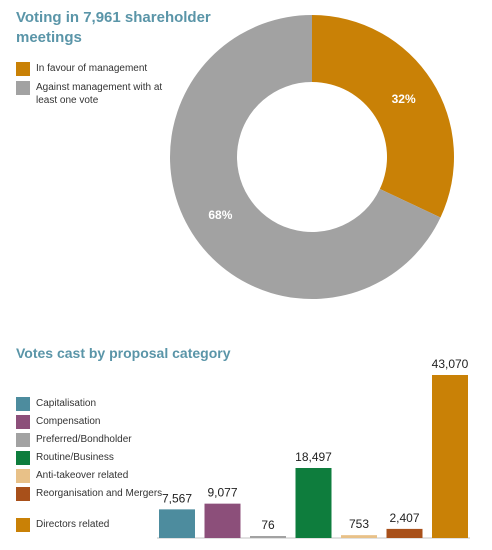 Image resolution: width=492 pixels, height=550 pixels. Describe the element at coordinates (68, 421) in the screenshot. I see `bar-legend-label: Compensation` at that location.